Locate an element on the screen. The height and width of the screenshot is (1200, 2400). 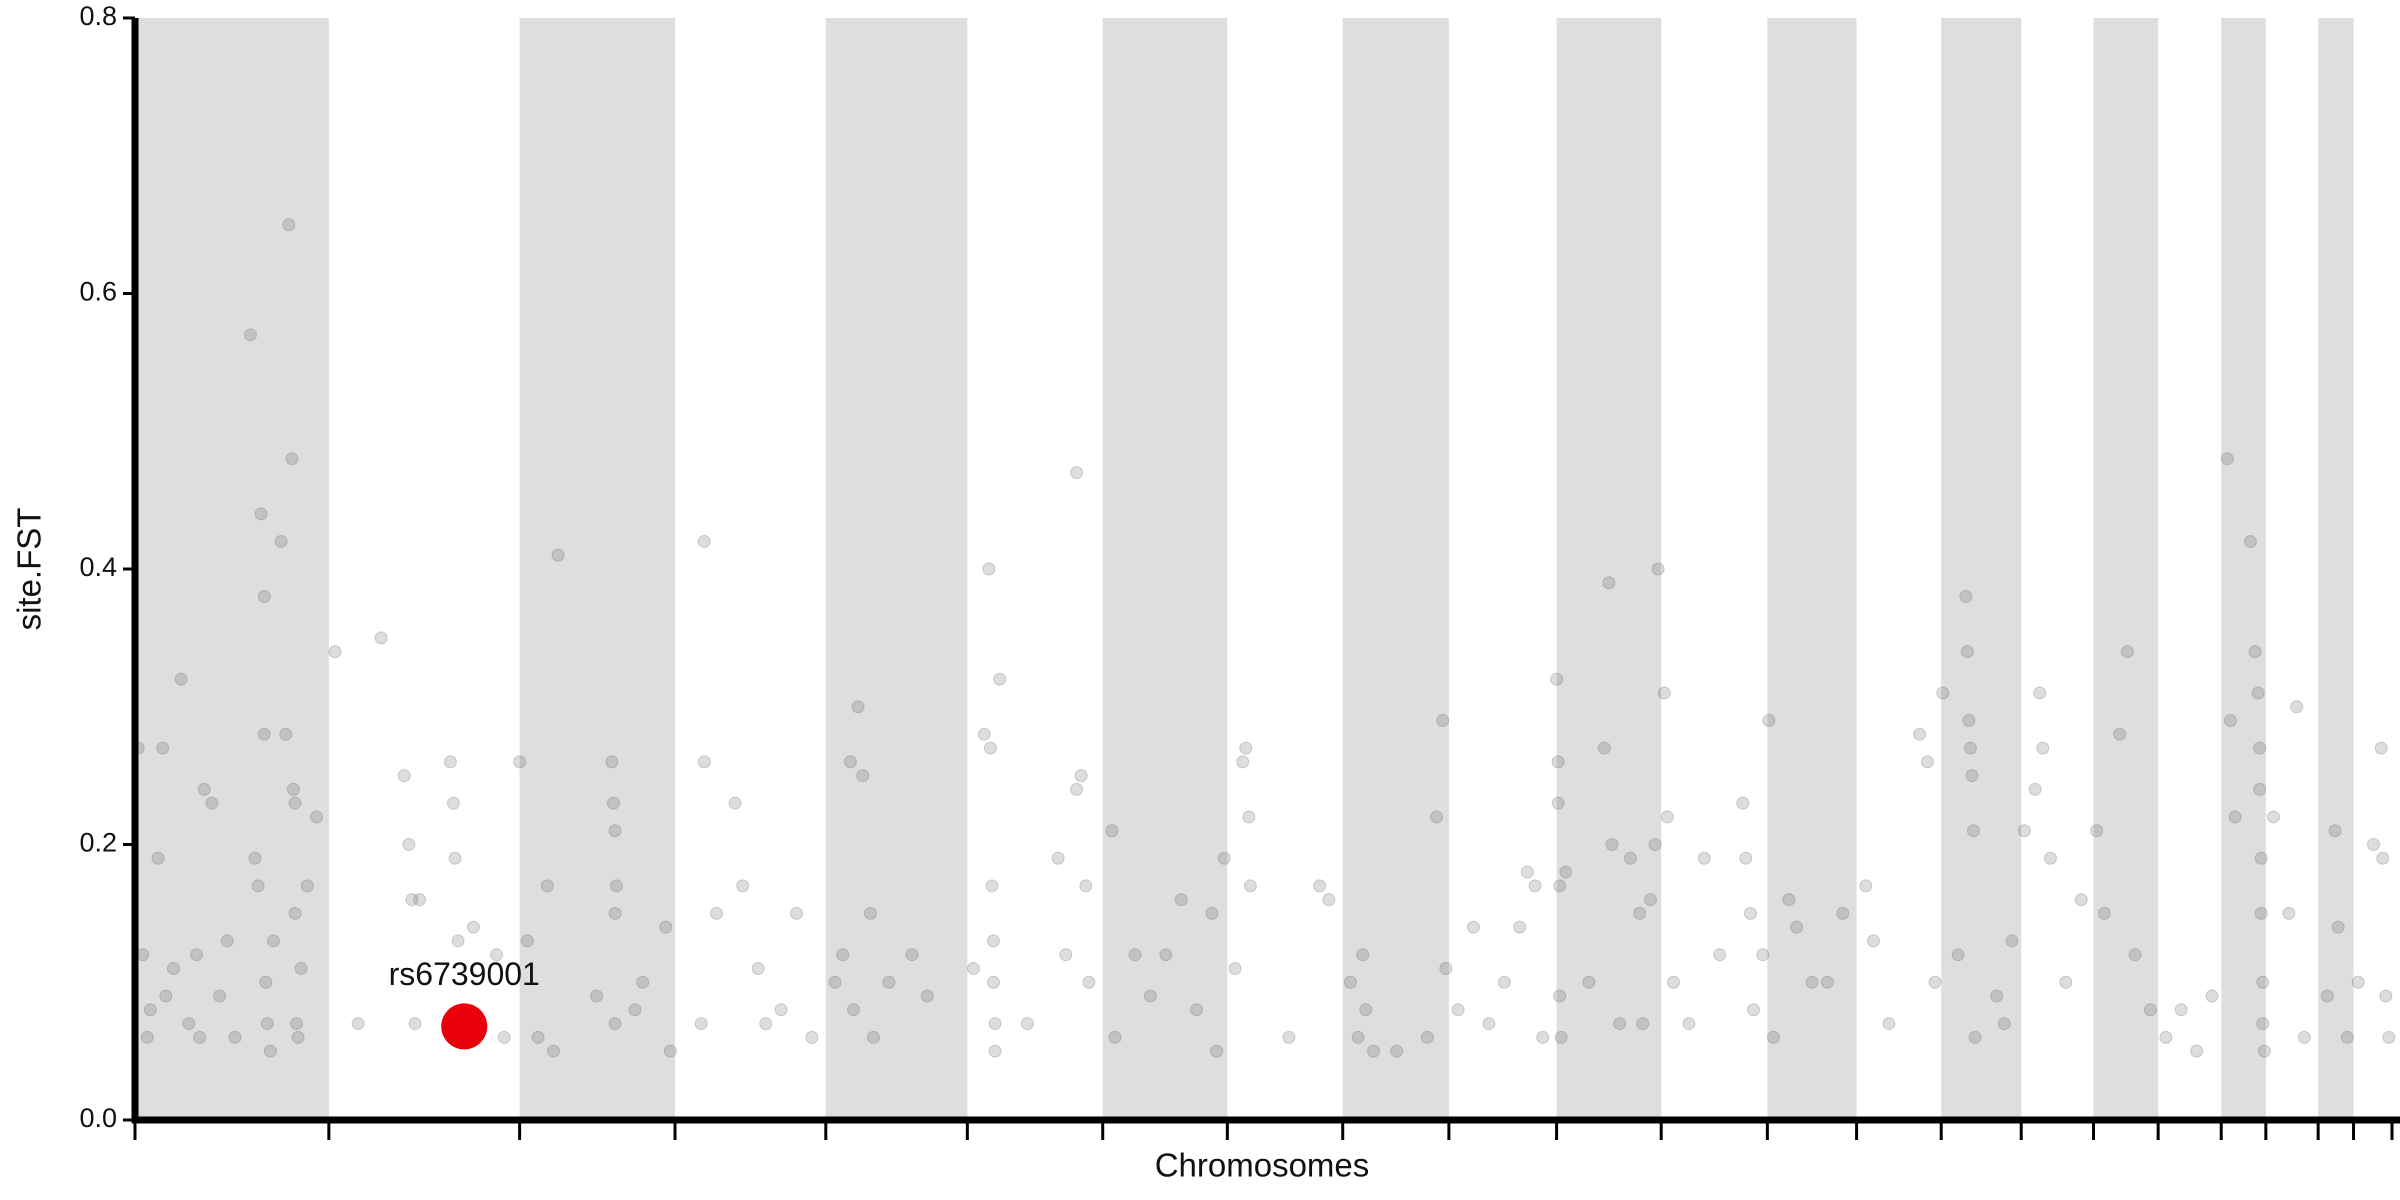
x-axis-label: Chromosomes is located at coordinates (1262, 1165).